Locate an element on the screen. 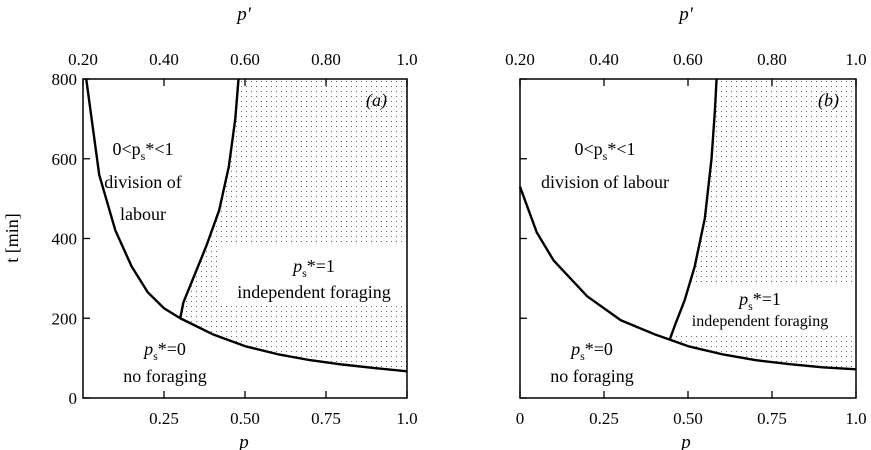 Image resolution: width=871 pixels, height=450 pixels. x2-tick-label-b: 1.0 is located at coordinates (855, 59).